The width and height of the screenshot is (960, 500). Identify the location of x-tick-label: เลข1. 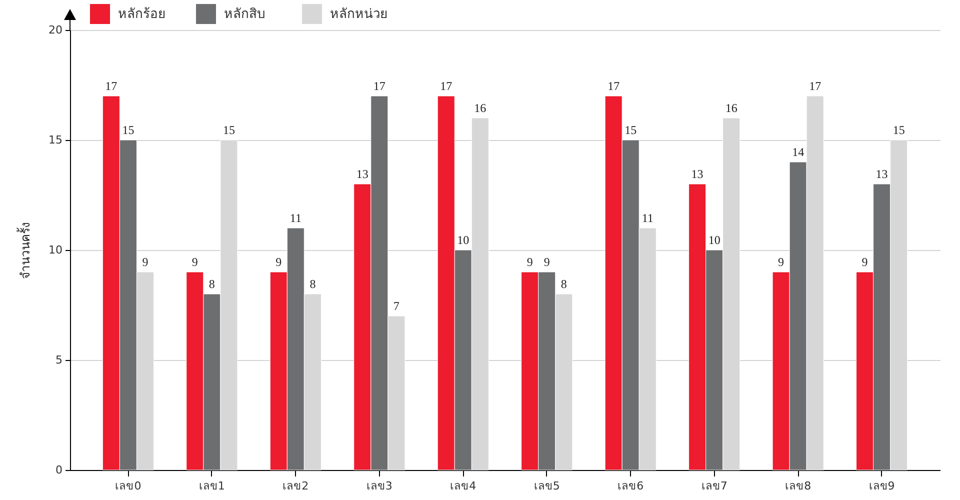
(211, 486).